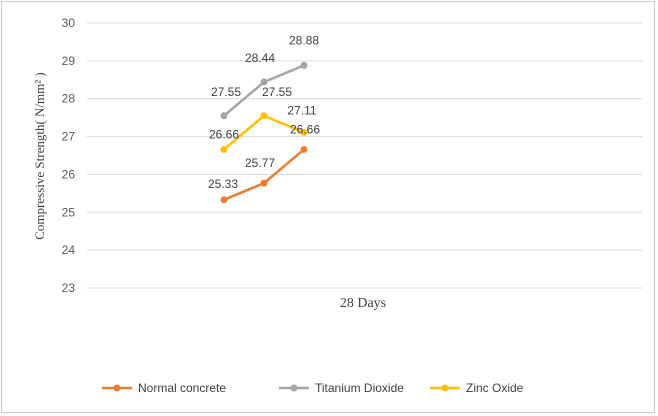 The image size is (658, 416). What do you see at coordinates (359, 388) in the screenshot?
I see `legend-label: Titanium Dioxide` at bounding box center [359, 388].